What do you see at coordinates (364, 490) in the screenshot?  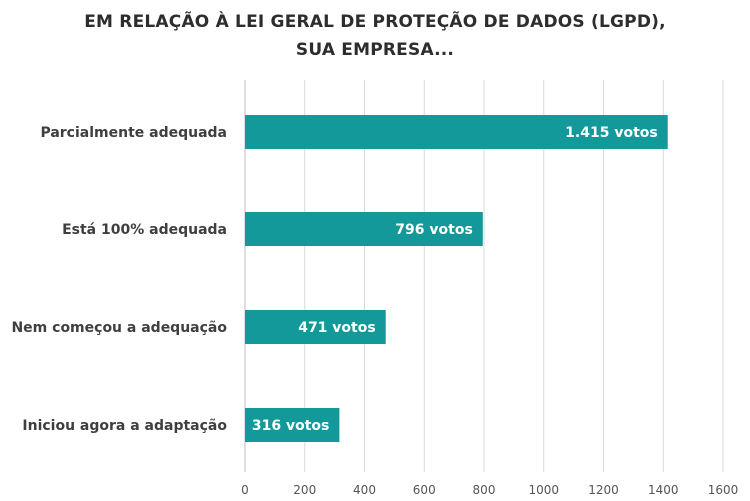 I see `x-tick-label: 400` at bounding box center [364, 490].